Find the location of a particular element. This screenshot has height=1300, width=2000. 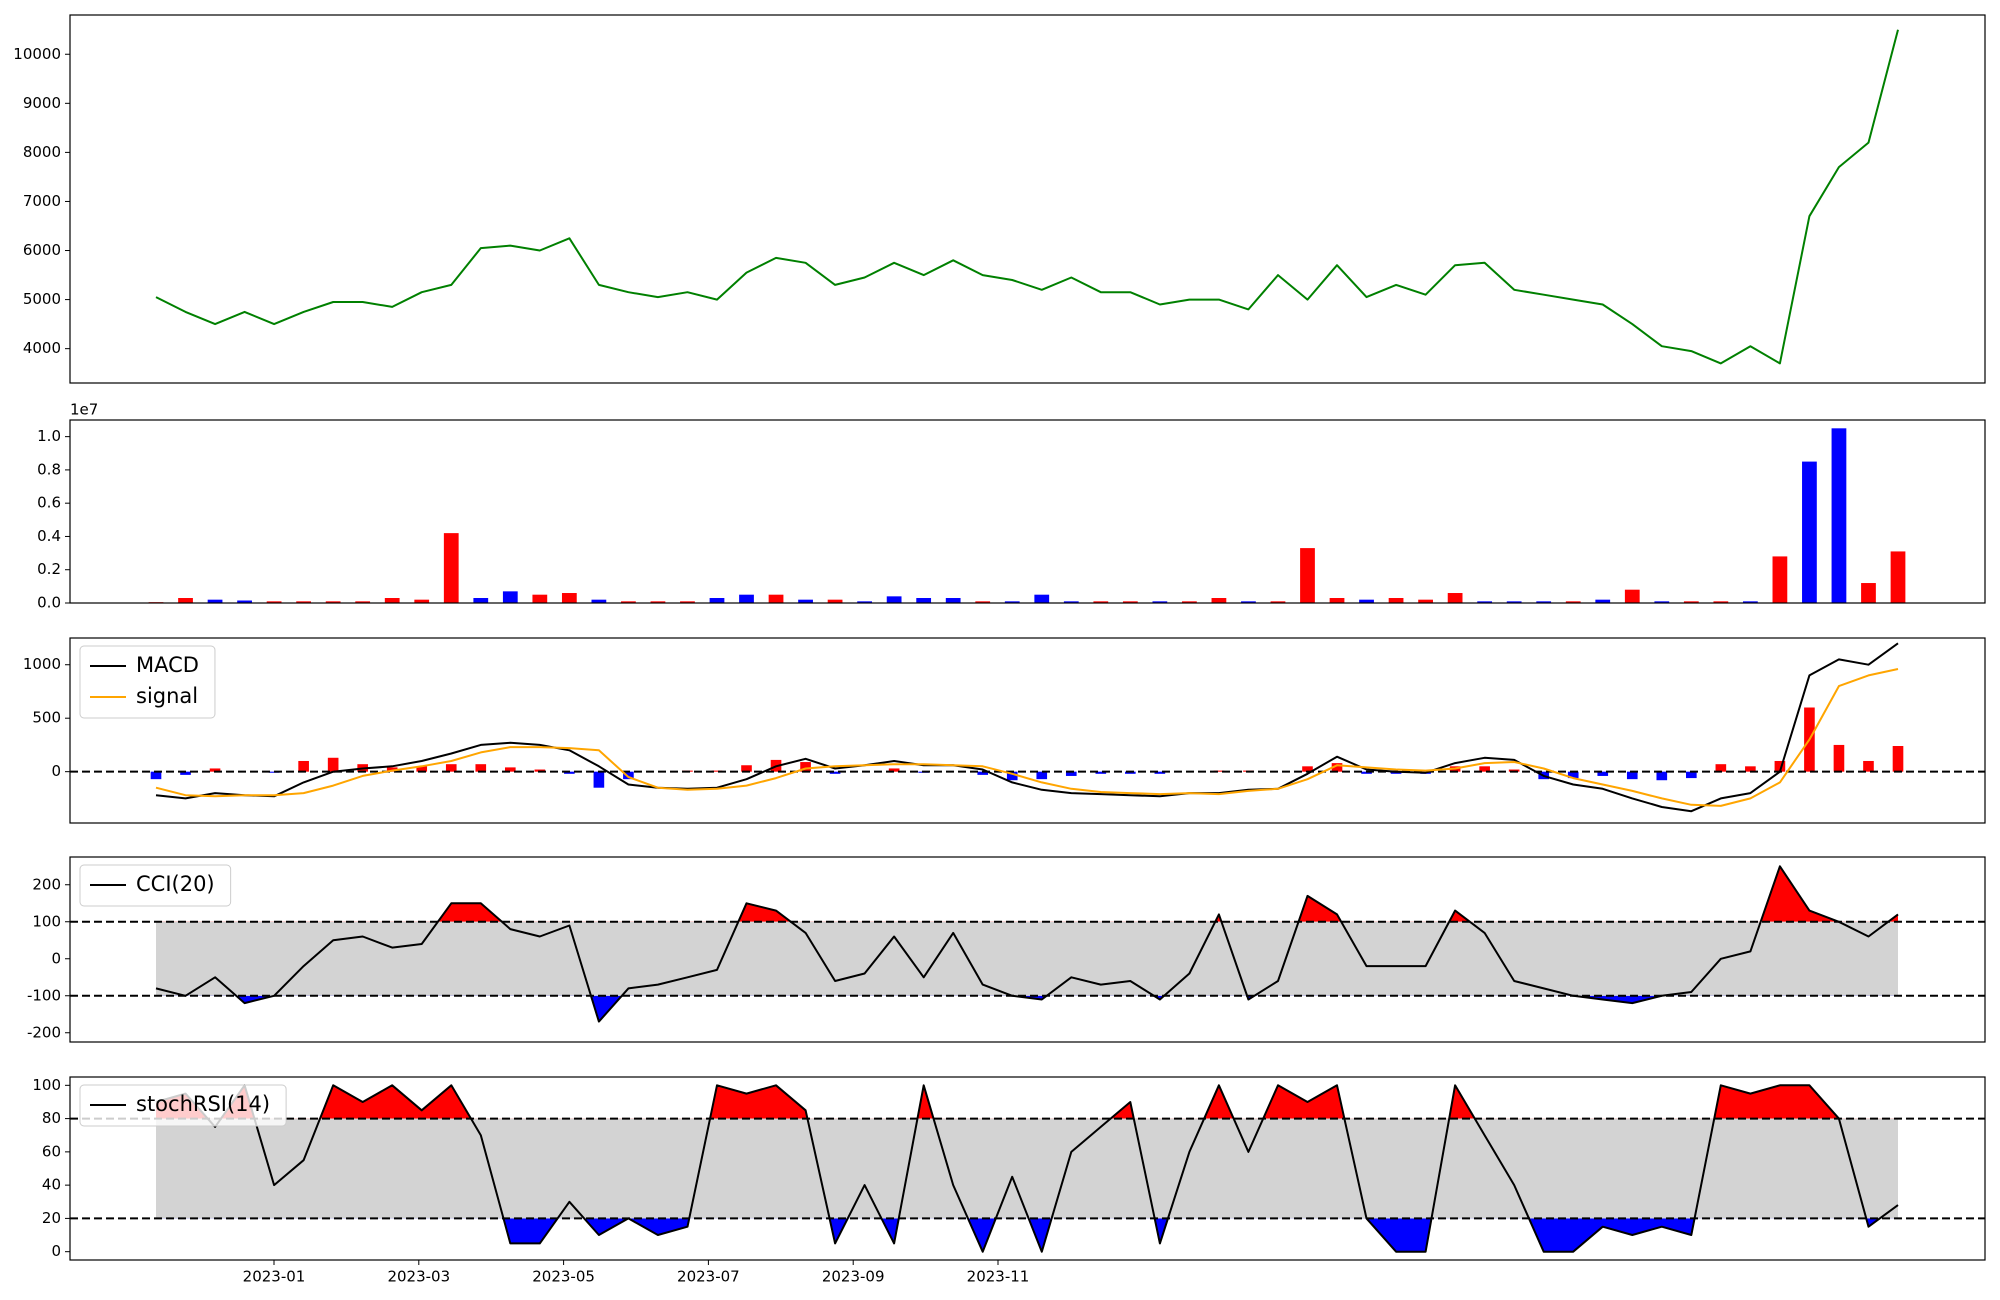

x-tick-label: 2023-05 is located at coordinates (563, 1277).